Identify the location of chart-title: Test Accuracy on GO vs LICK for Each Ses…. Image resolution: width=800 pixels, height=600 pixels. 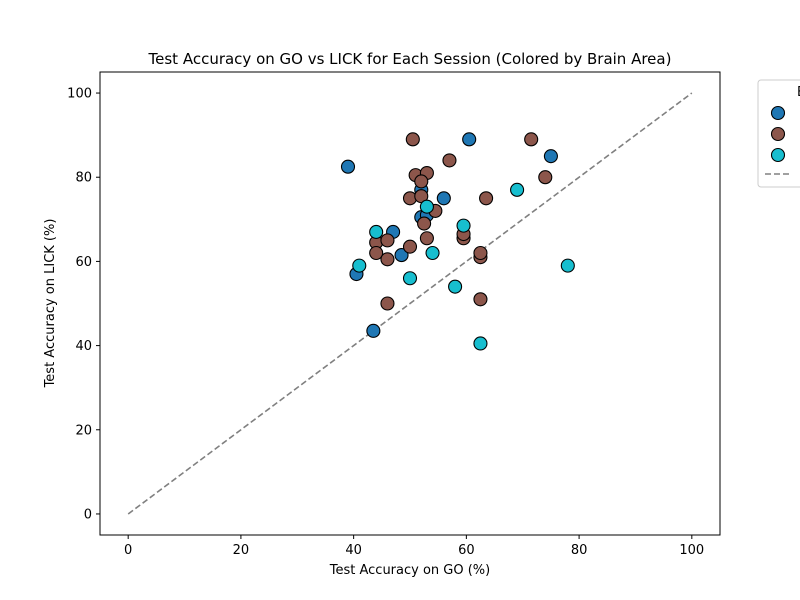
(410, 59).